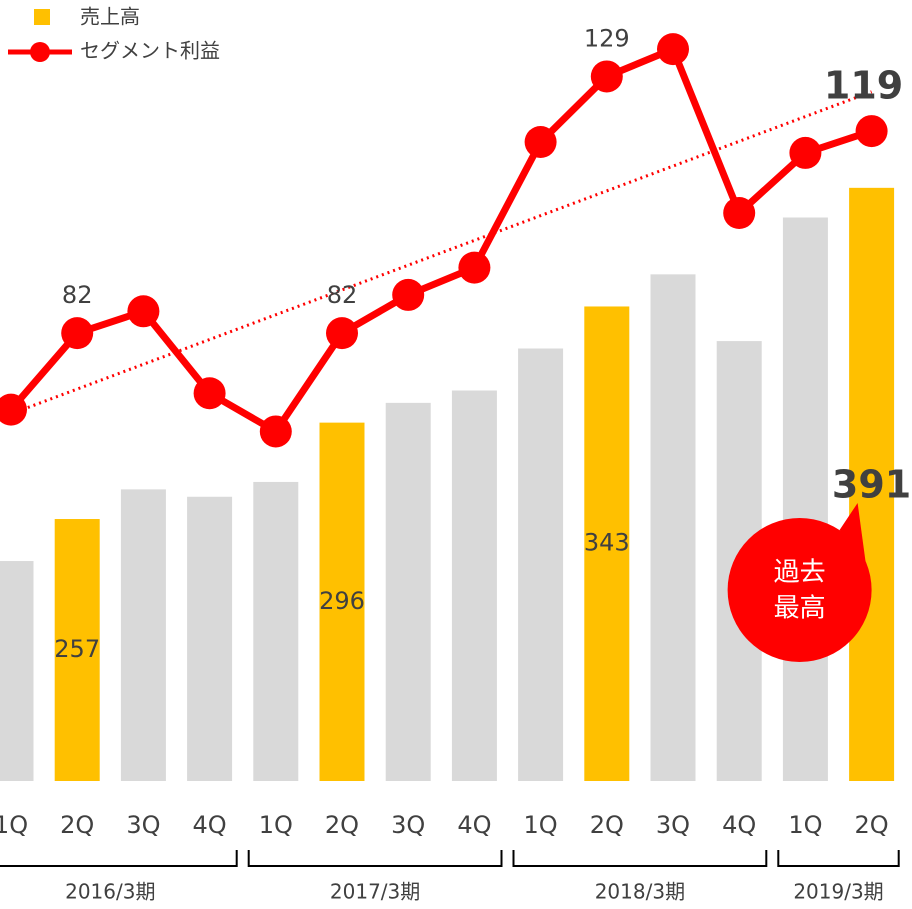 This screenshot has width=912, height=909. Describe the element at coordinates (640, 892) in the screenshot. I see `group-label: 2018/3期` at that location.